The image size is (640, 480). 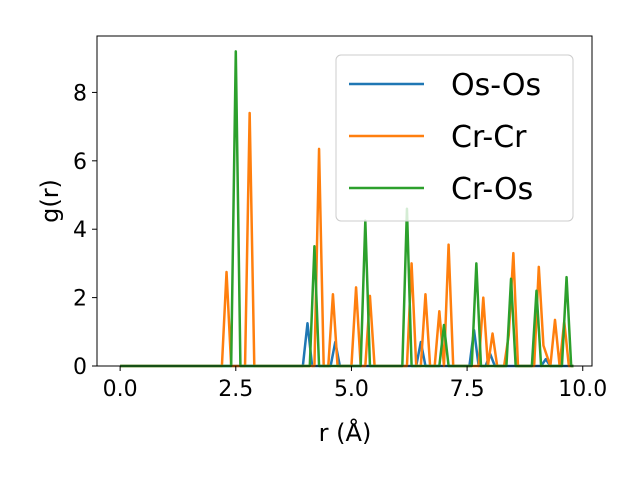 I want to click on y-tick-label: 8, so click(x=80, y=93).